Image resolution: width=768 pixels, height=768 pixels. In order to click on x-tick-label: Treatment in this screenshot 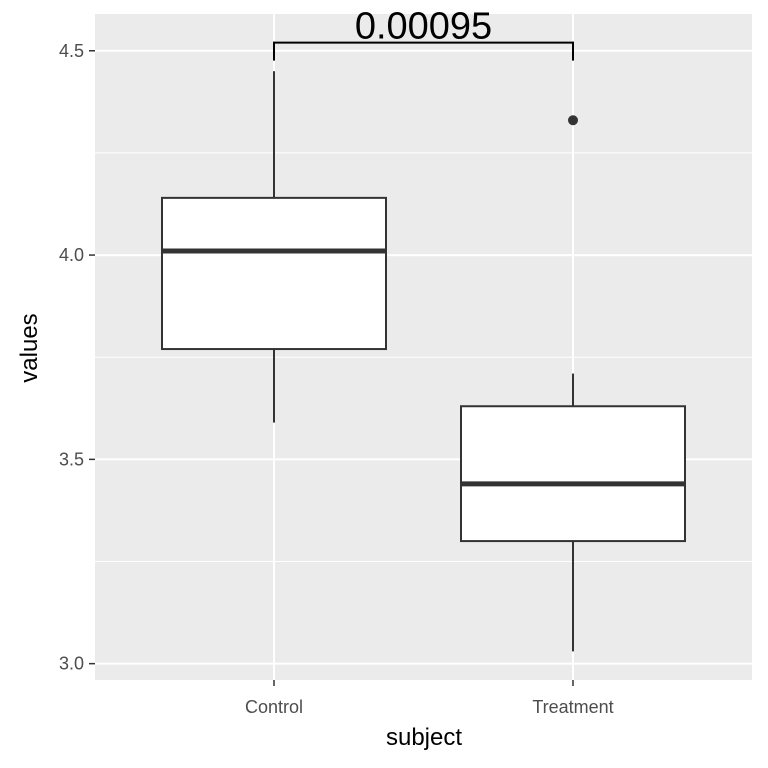, I will do `click(572, 707)`.